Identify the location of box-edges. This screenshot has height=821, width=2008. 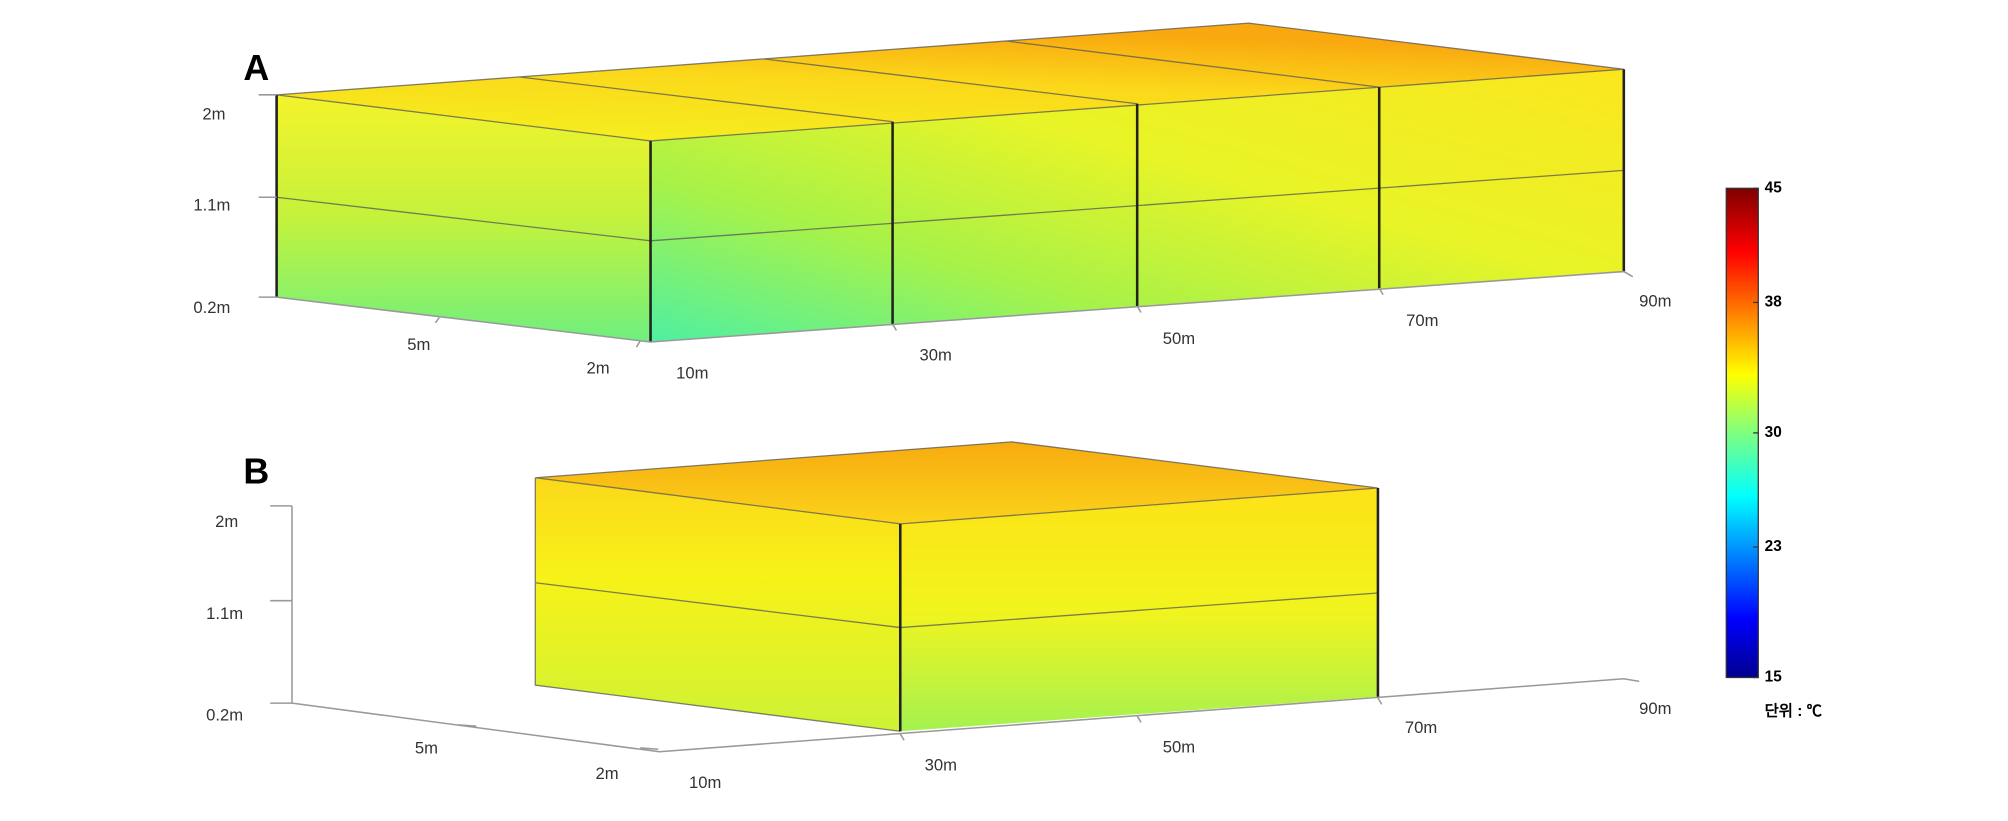
(1139, 609).